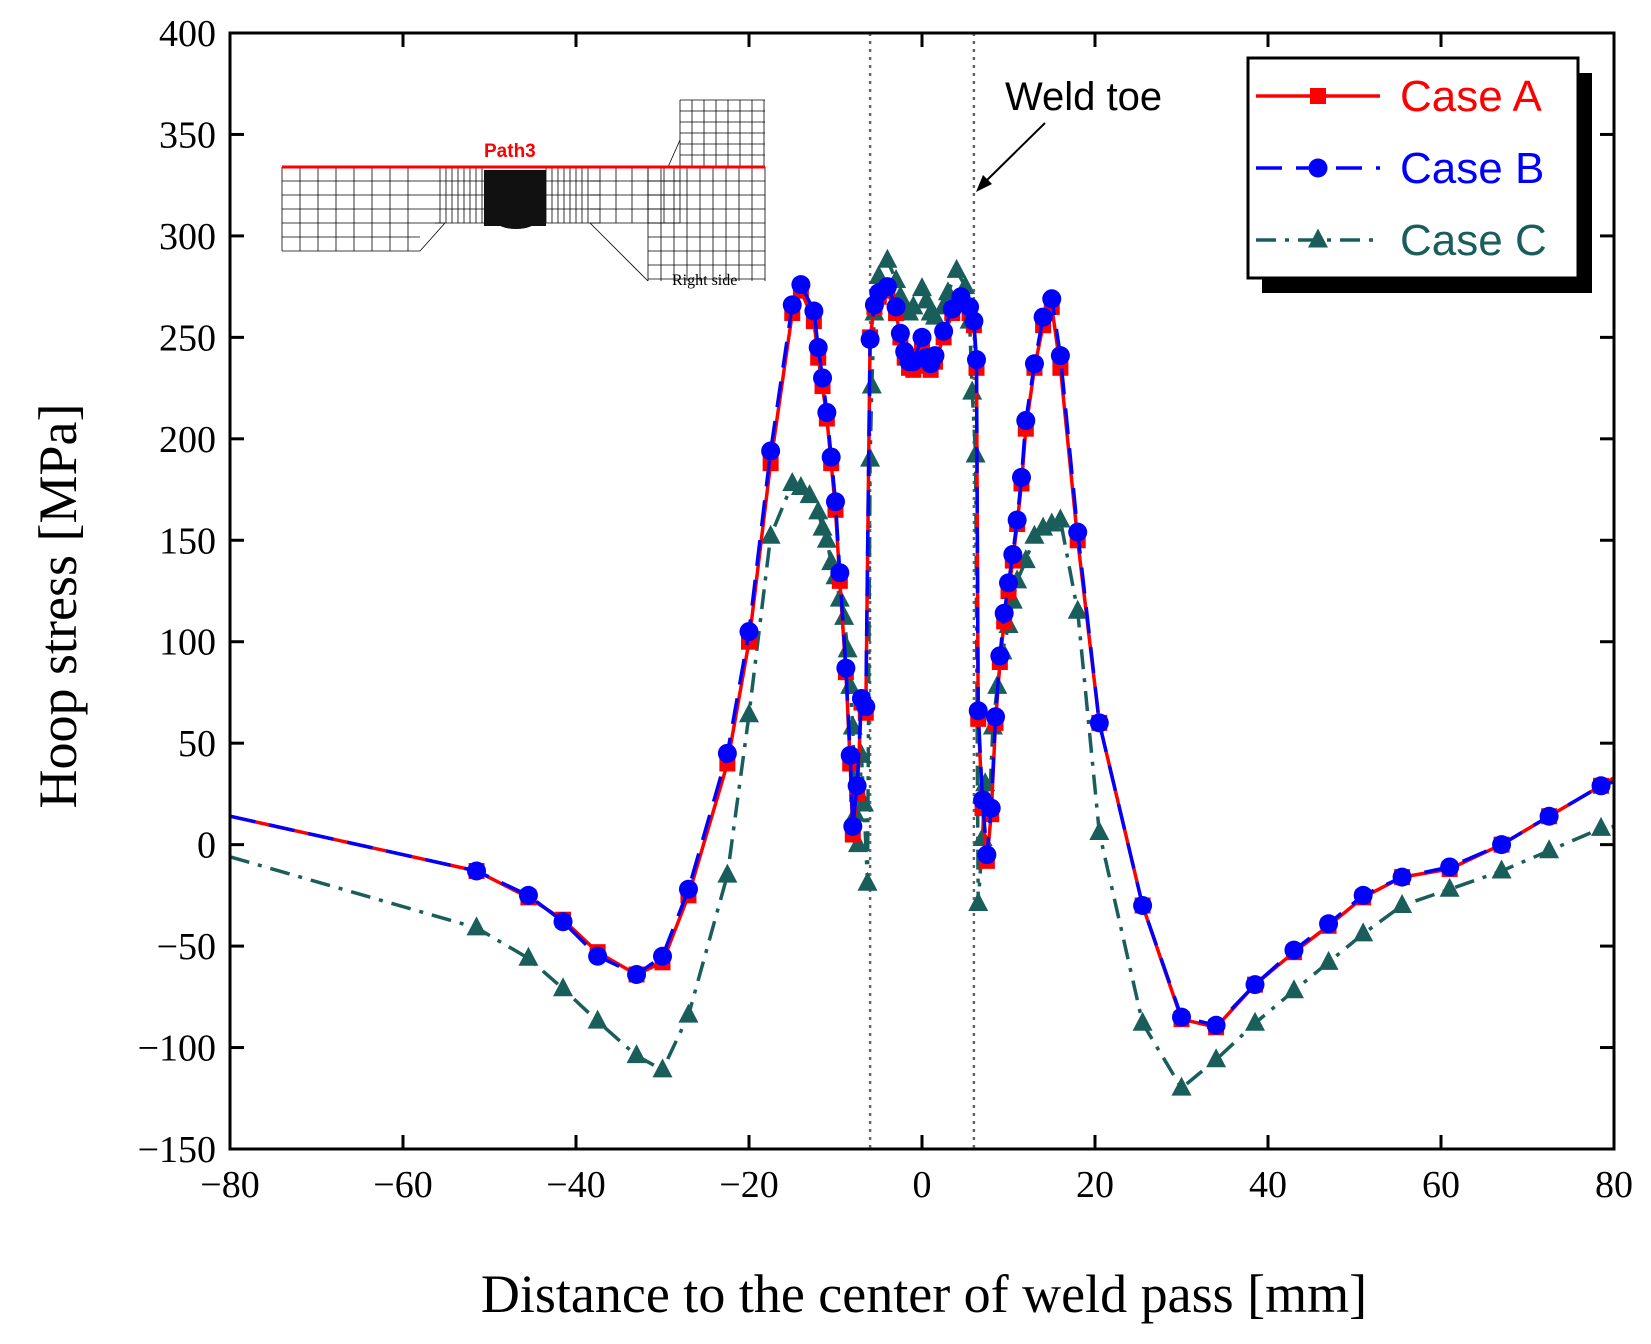 Image resolution: width=1651 pixels, height=1344 pixels. What do you see at coordinates (197, 744) in the screenshot?
I see `y-tick-label: 50` at bounding box center [197, 744].